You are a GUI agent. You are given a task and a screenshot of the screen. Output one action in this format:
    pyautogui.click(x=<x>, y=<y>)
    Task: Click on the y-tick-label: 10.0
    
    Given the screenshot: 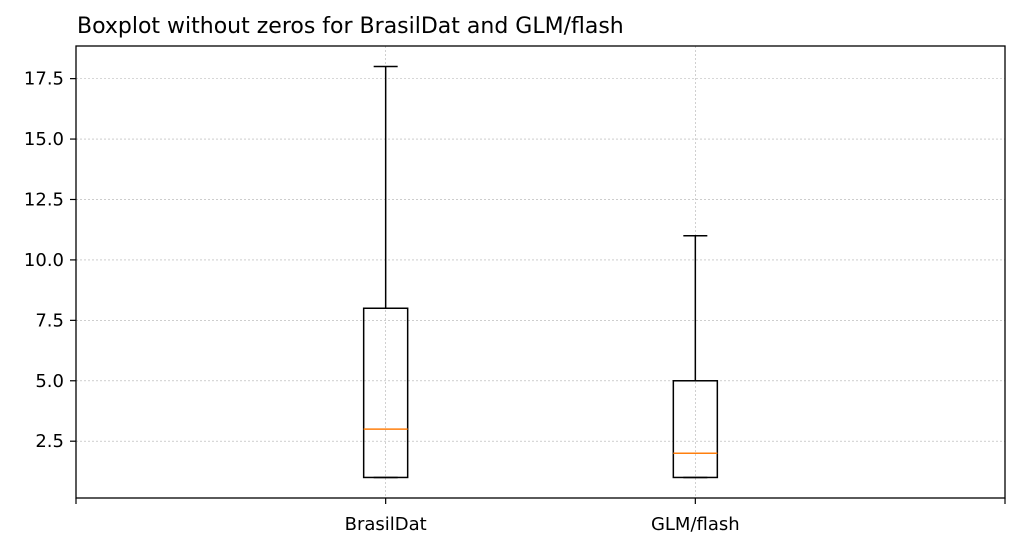 What is the action you would take?
    pyautogui.click(x=44, y=260)
    